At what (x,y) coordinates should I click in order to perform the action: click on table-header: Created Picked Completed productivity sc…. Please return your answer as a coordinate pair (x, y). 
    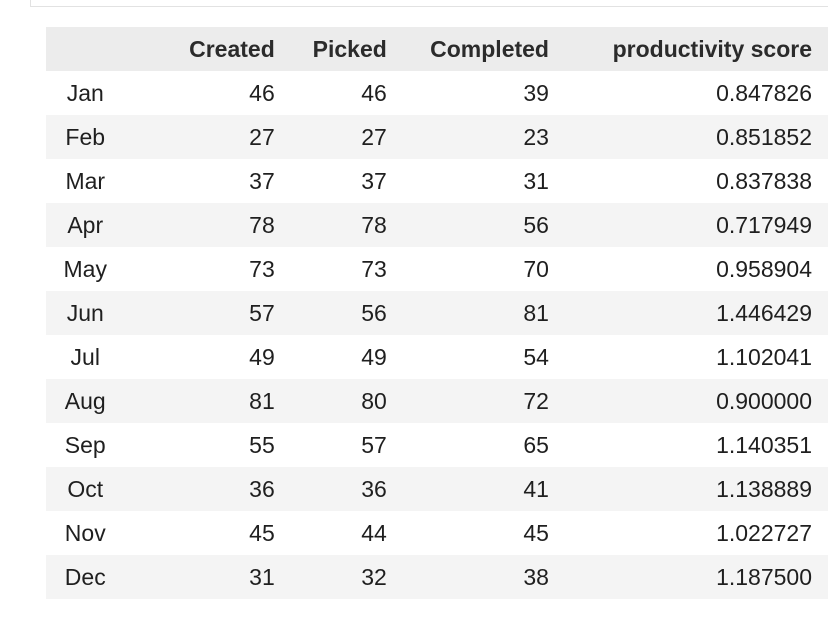
    Looking at the image, I should click on (437, 49).